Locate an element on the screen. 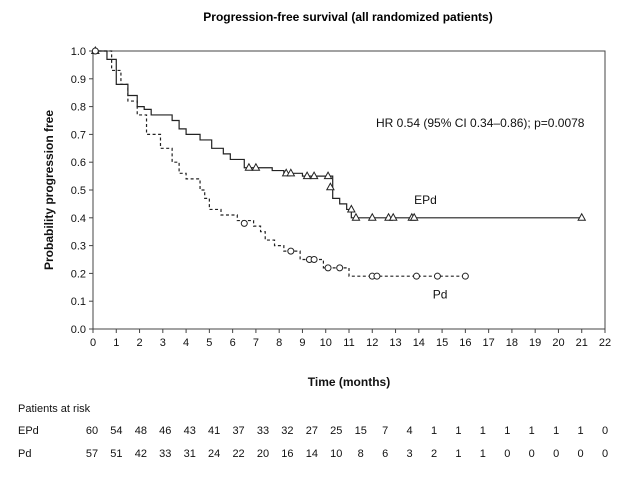 The width and height of the screenshot is (640, 482). x-tick-label: 1 is located at coordinates (116, 343).